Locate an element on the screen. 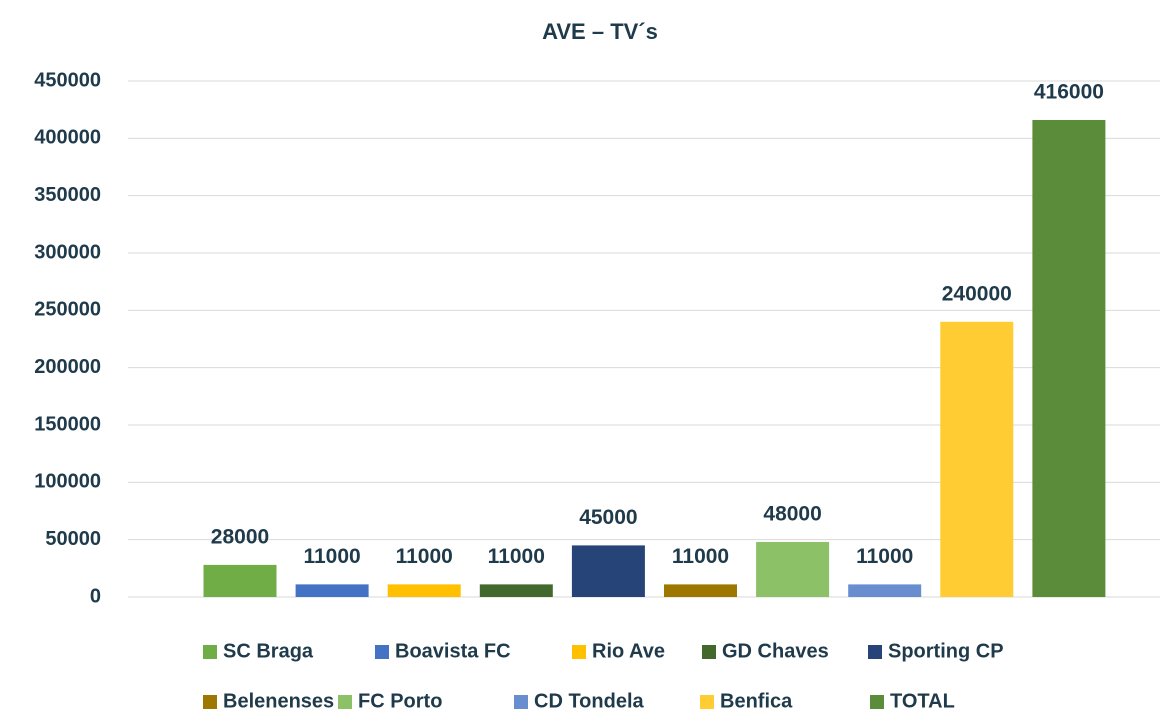 This screenshot has height=713, width=1174. chart-title: AVE – TV´s is located at coordinates (600, 31).